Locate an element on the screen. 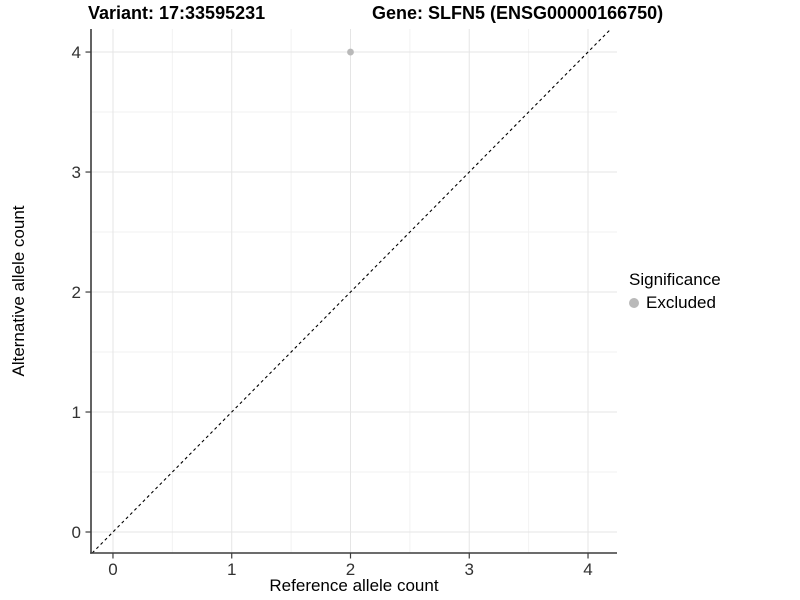  y-tick-label: 4 is located at coordinates (76, 52).